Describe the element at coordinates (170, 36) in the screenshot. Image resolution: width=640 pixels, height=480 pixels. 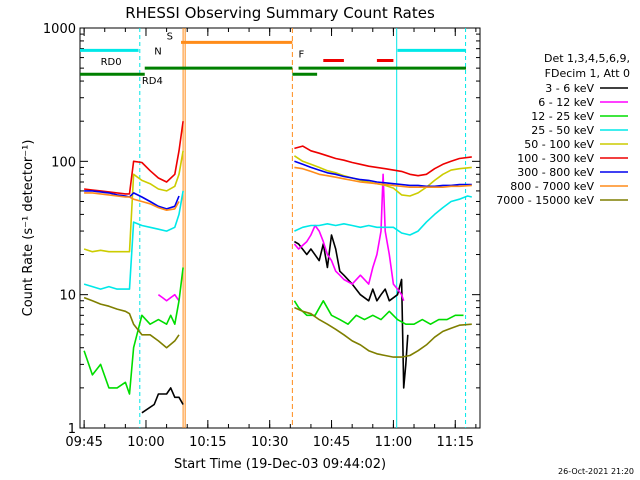
I see `state-bar-label: S` at that location.